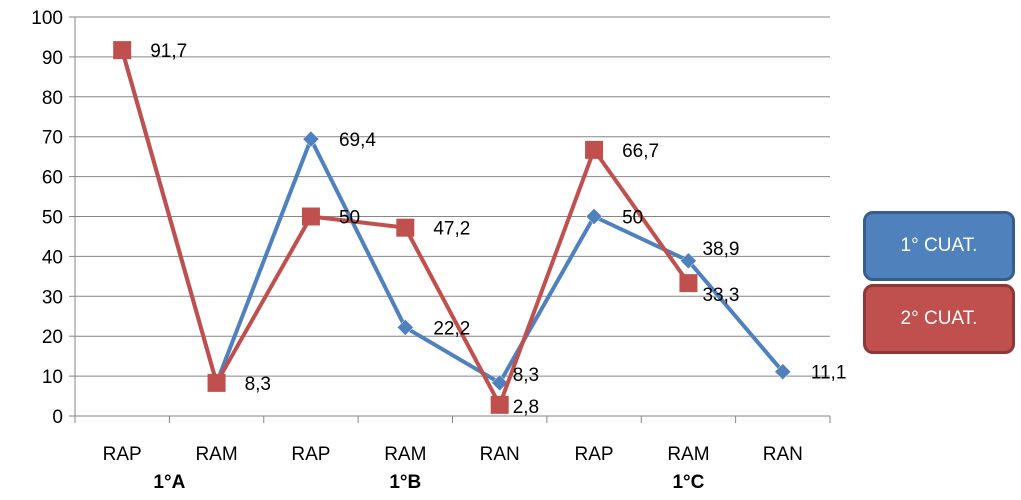  What do you see at coordinates (526, 407) in the screenshot?
I see `data-label: 2,8` at bounding box center [526, 407].